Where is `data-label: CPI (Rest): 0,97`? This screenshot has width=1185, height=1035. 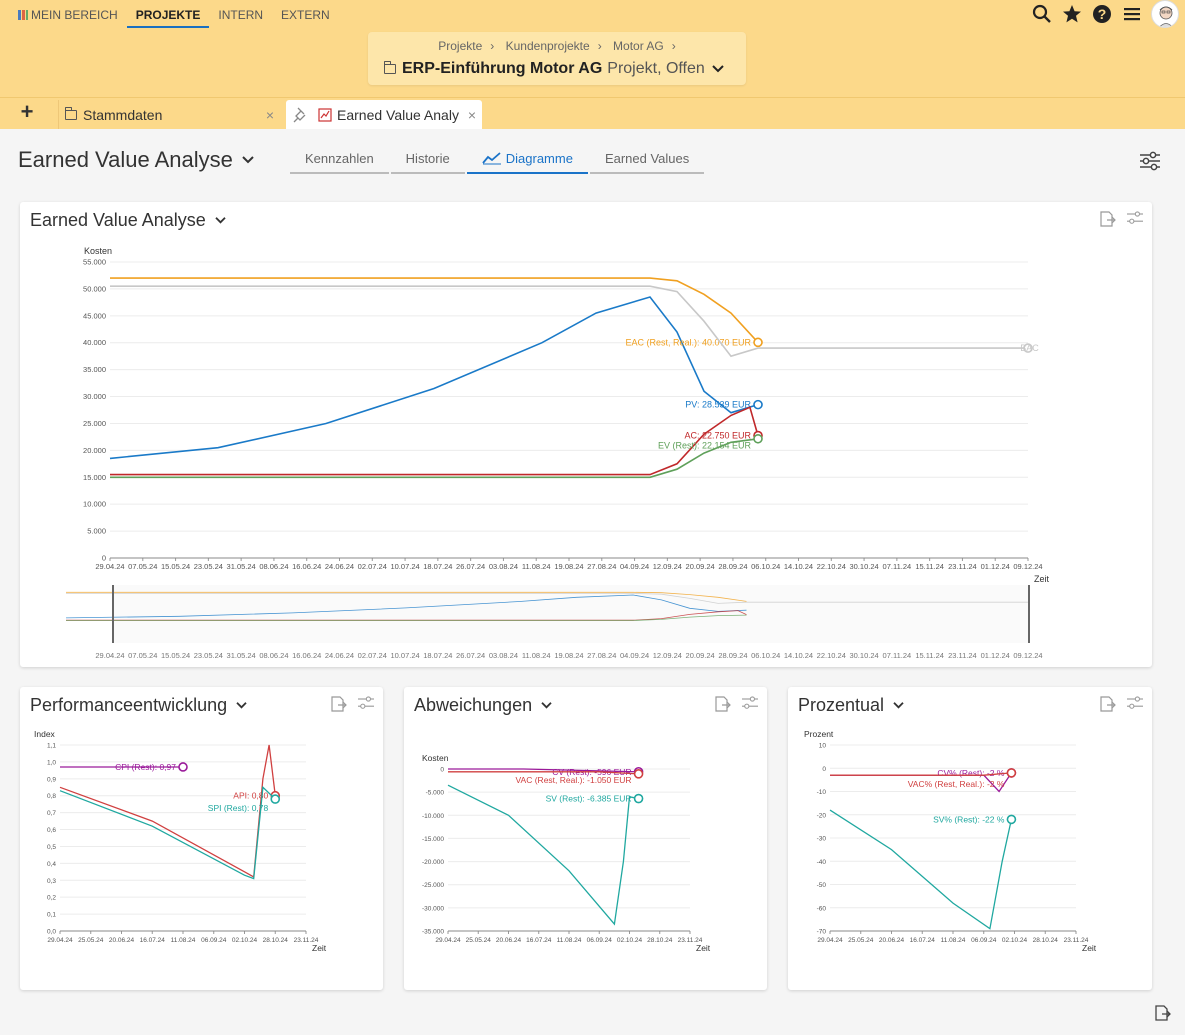
data-label: CPI (Rest): 0,97 is located at coordinates (145, 767).